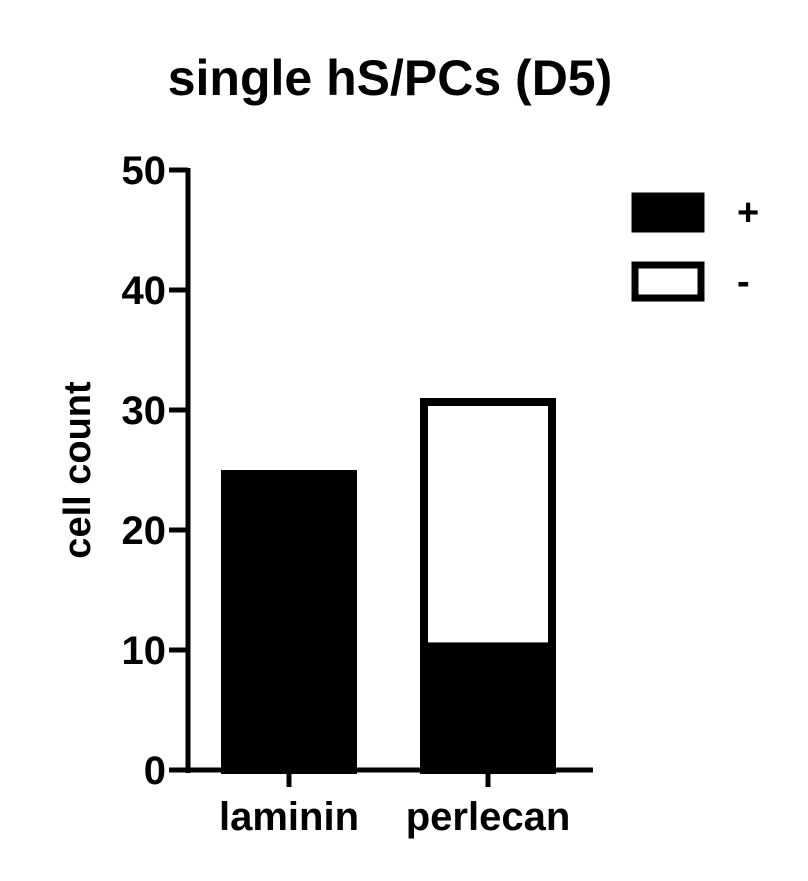  What do you see at coordinates (155, 771) in the screenshot?
I see `y-tick-label: 0` at bounding box center [155, 771].